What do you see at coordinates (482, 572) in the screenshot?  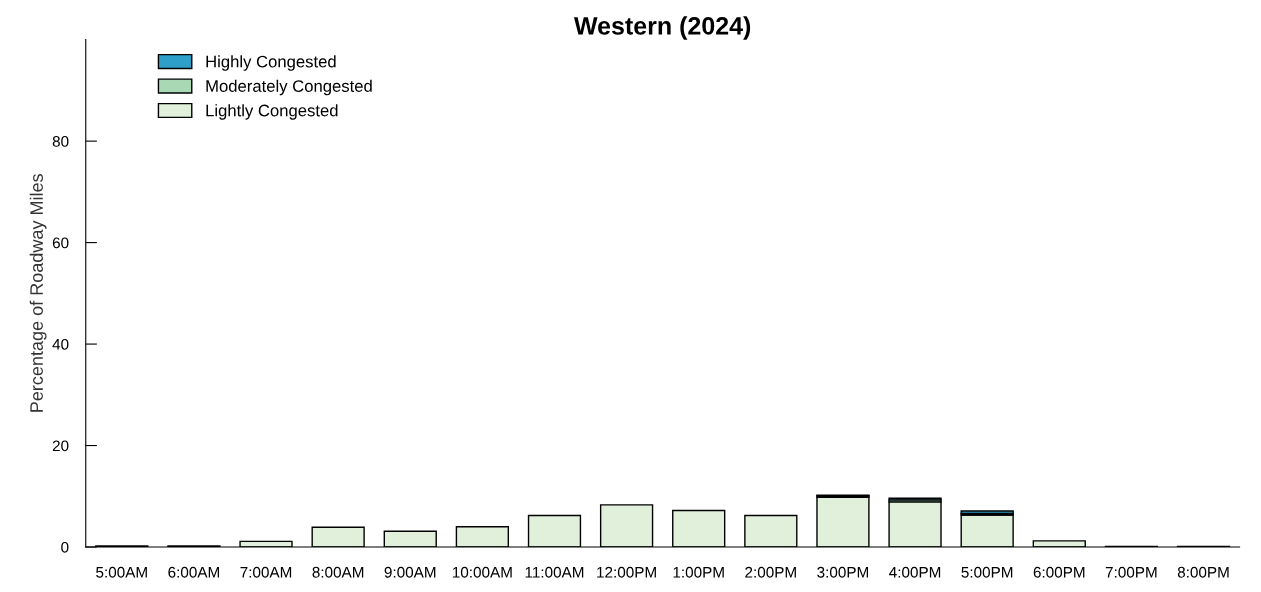 I see `x-tick-label: 10:00AM` at bounding box center [482, 572].